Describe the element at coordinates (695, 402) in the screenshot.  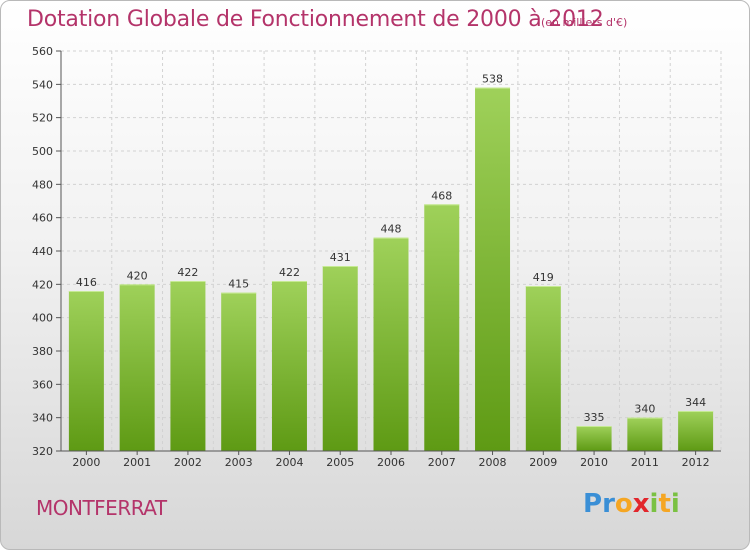
I see `data-label: 344` at that location.